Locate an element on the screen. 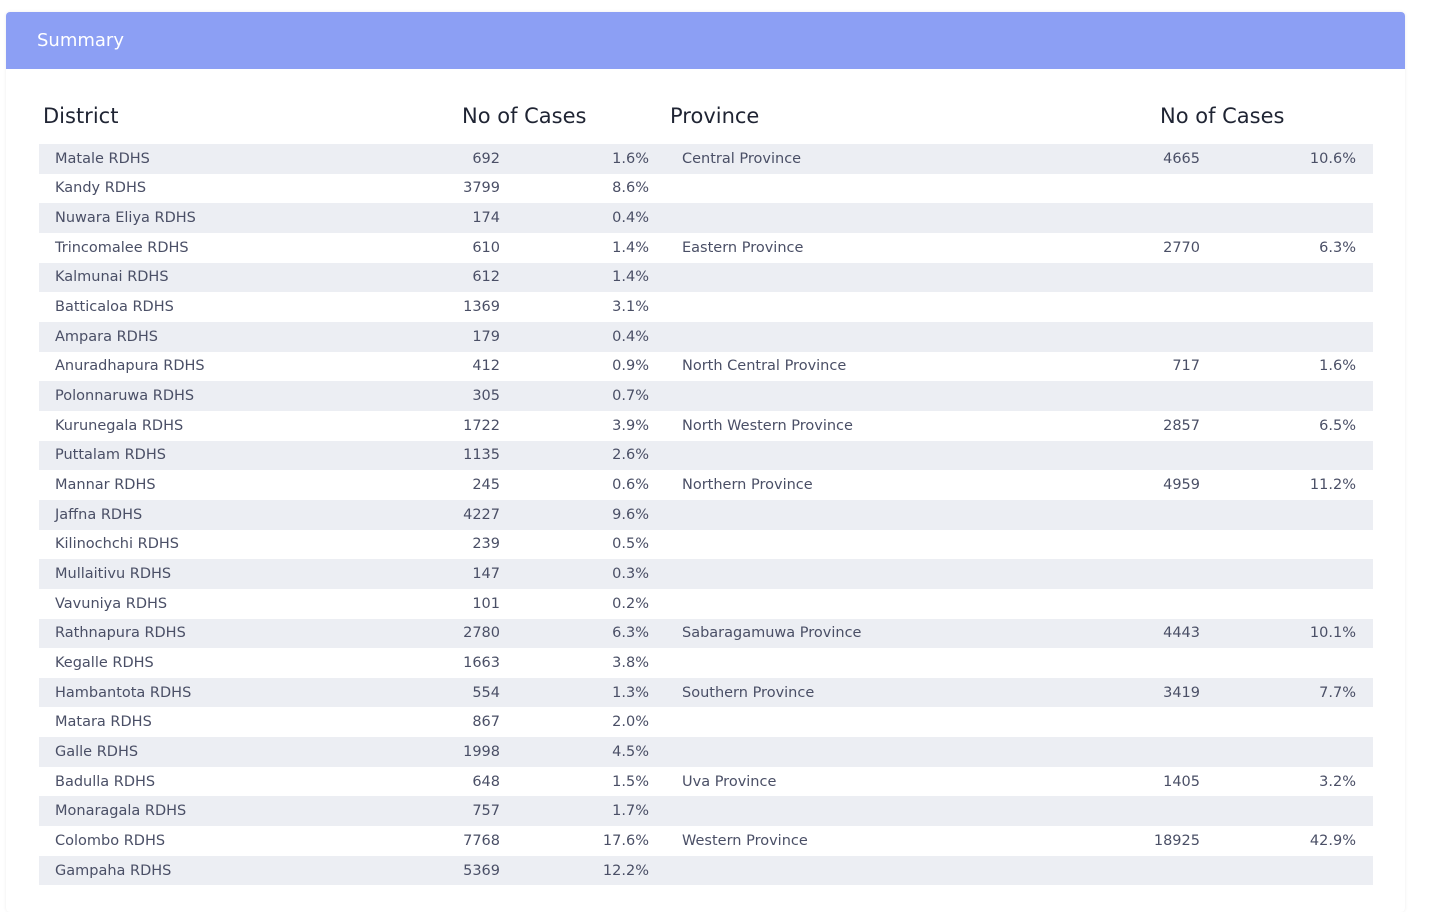 The width and height of the screenshot is (1430, 912). district-cases-cell: 1369 is located at coordinates (481, 307).